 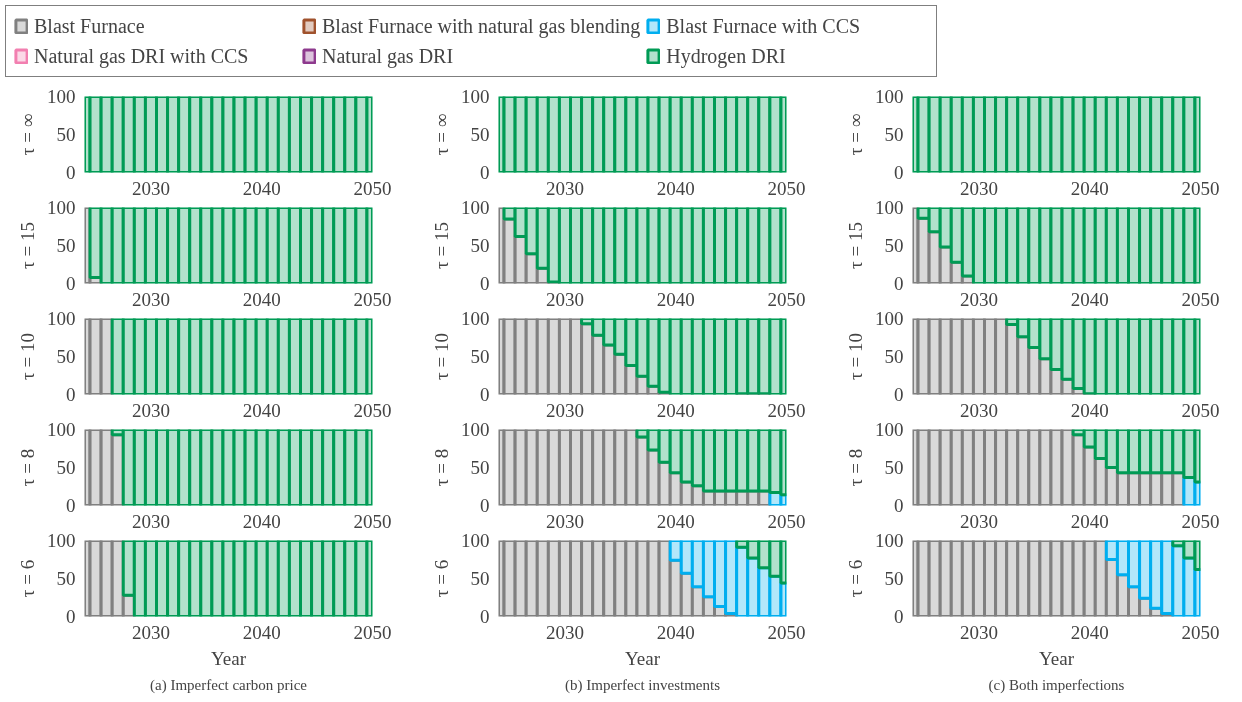 I want to click on legend-label: Blast Furnace, so click(x=90, y=26).